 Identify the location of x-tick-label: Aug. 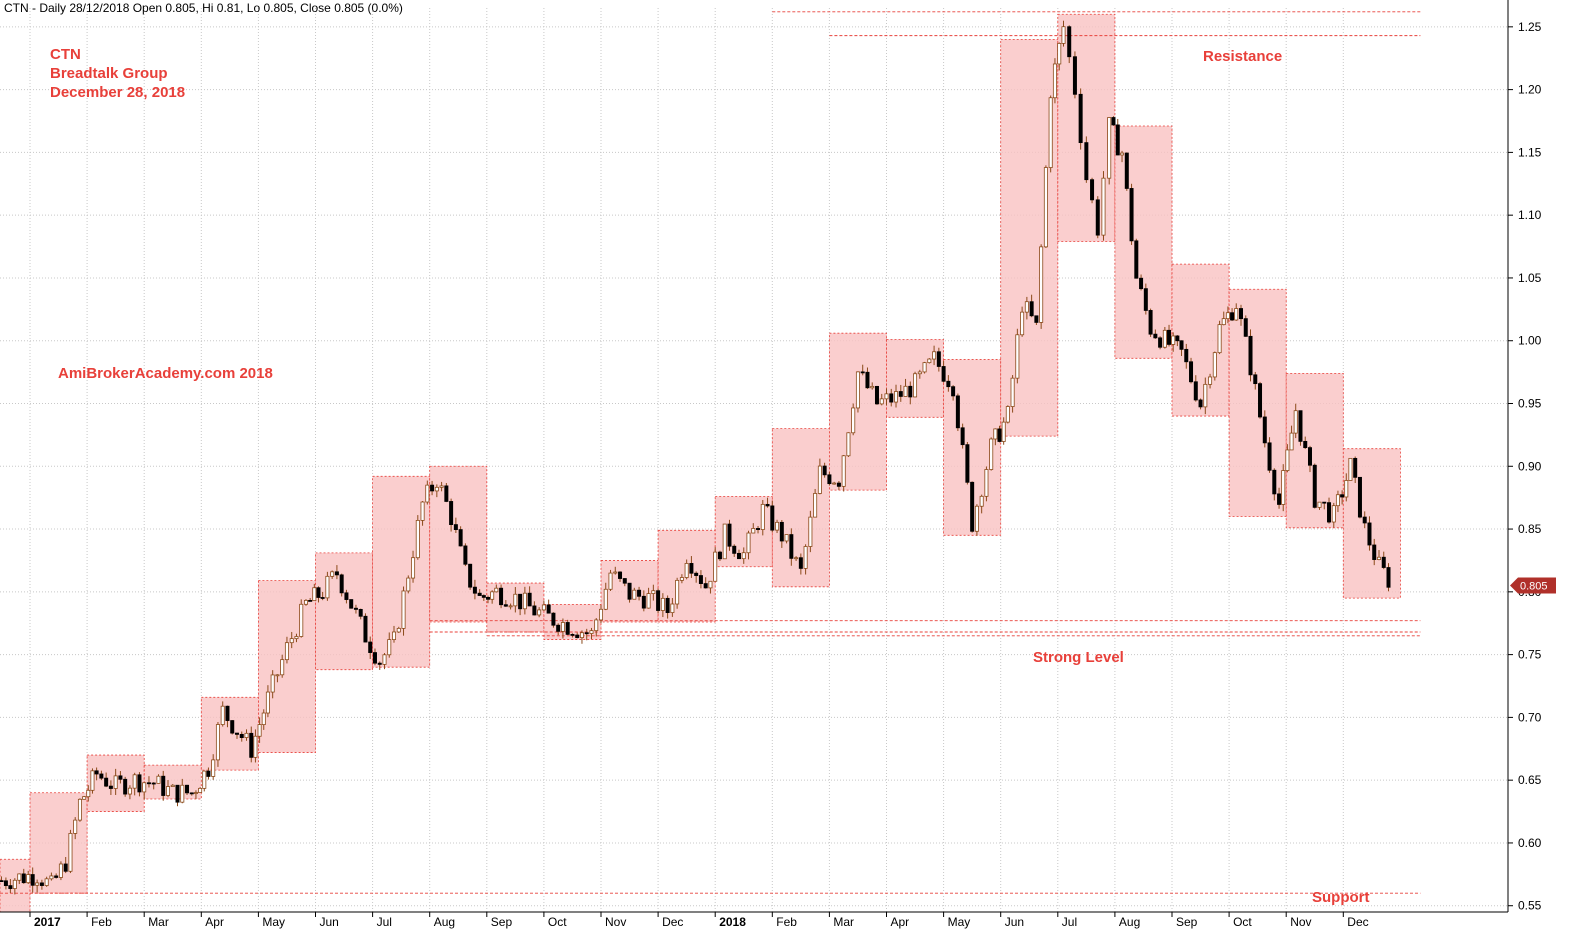
(1129, 922).